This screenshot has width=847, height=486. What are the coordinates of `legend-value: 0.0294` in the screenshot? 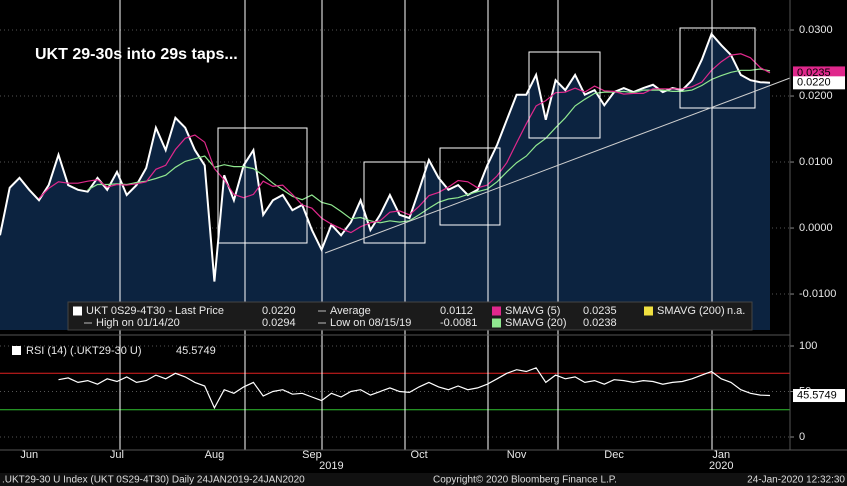 It's located at (279, 323).